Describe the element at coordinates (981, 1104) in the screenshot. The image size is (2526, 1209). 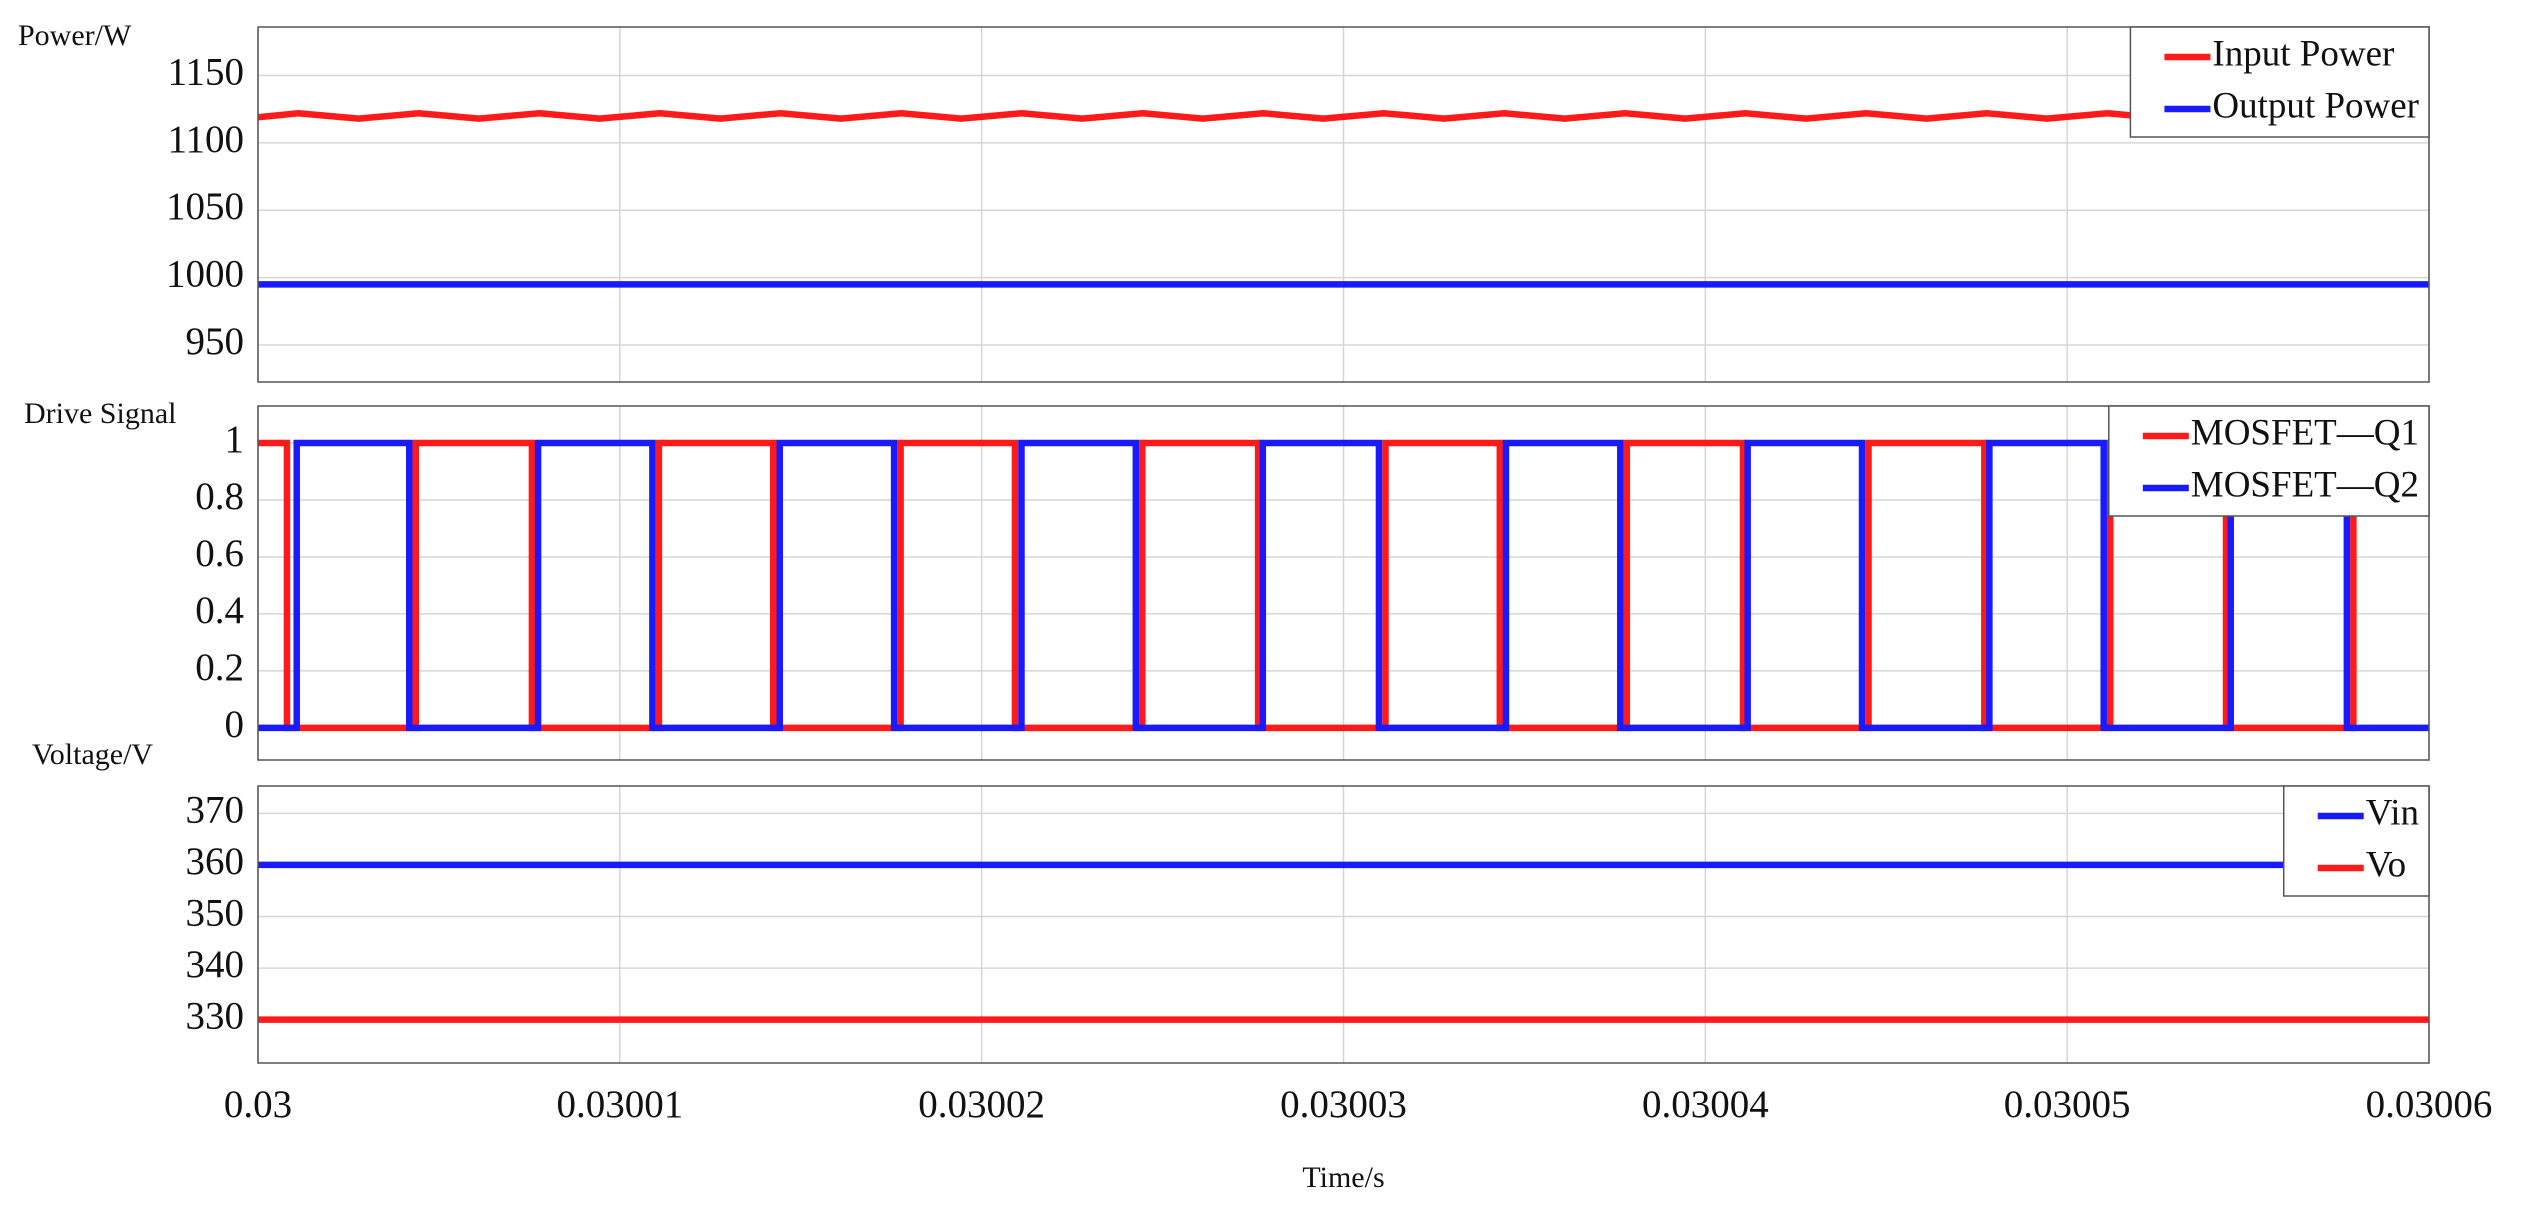
I see `x-tick-label: 0.03002` at that location.